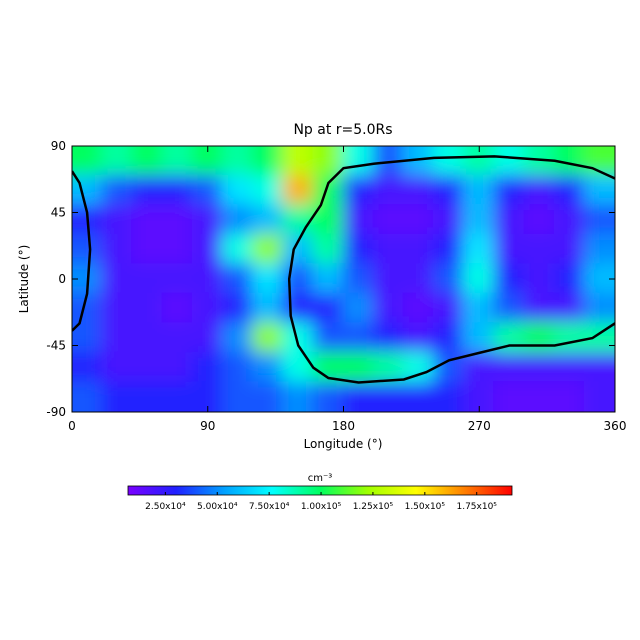 This screenshot has width=640, height=640. Describe the element at coordinates (320, 490) in the screenshot. I see `colorbar` at that location.